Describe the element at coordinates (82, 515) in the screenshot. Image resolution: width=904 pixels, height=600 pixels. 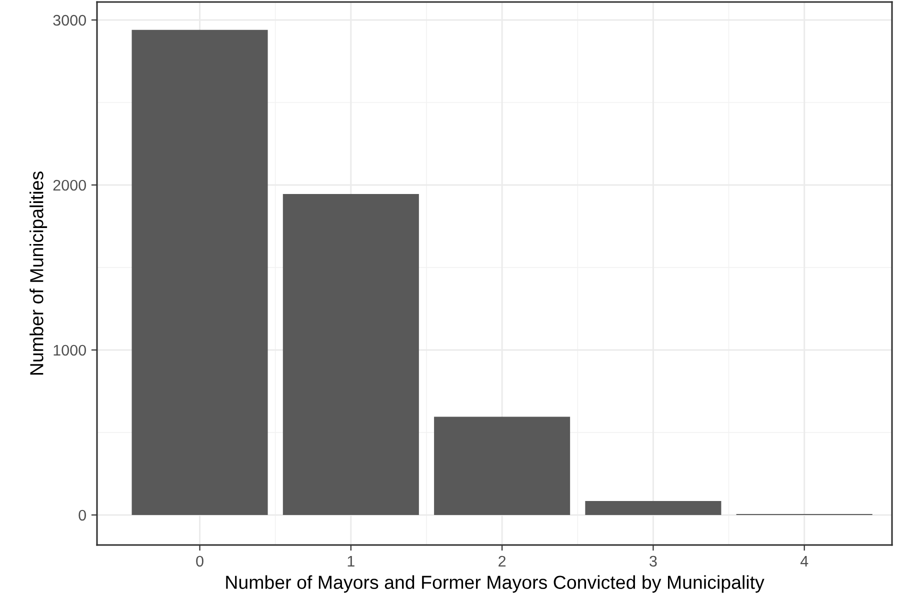
I see `y-tick-label: 0` at that location.